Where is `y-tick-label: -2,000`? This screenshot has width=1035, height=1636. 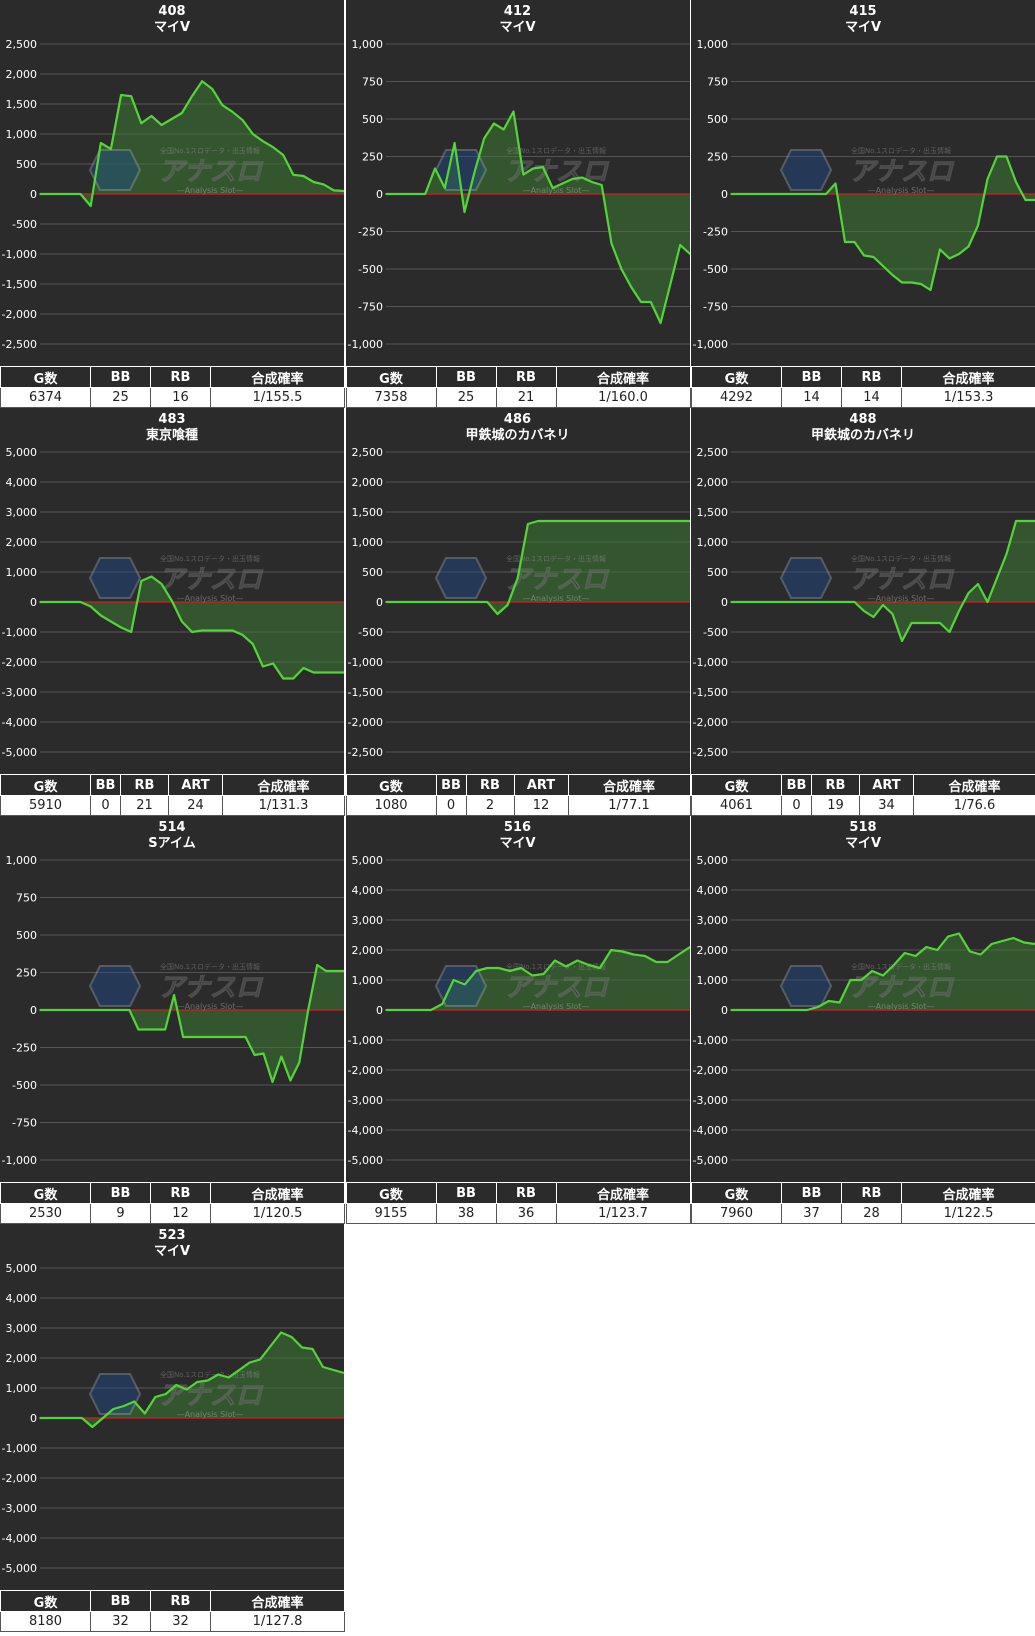
y-tick-label: -2,000 is located at coordinates (710, 1070).